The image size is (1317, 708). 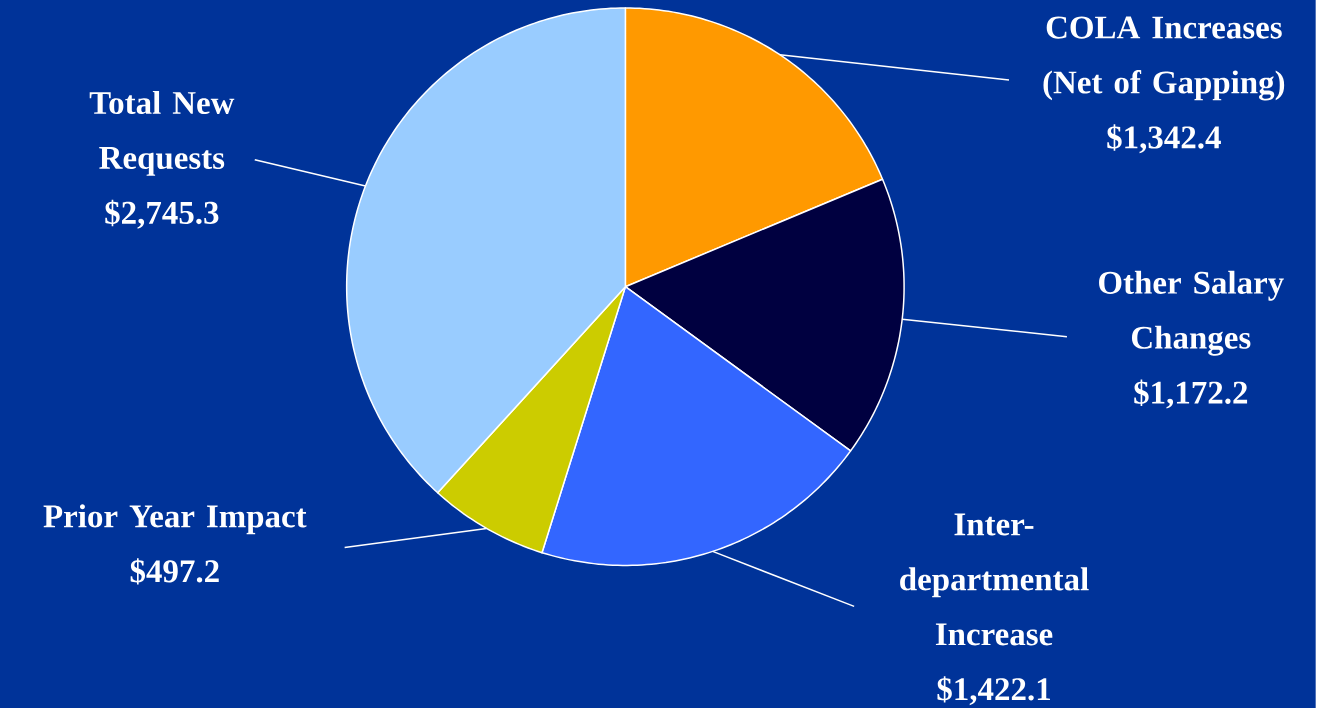 What do you see at coordinates (175, 519) in the screenshot?
I see `legend-label: Prior Year Impact` at bounding box center [175, 519].